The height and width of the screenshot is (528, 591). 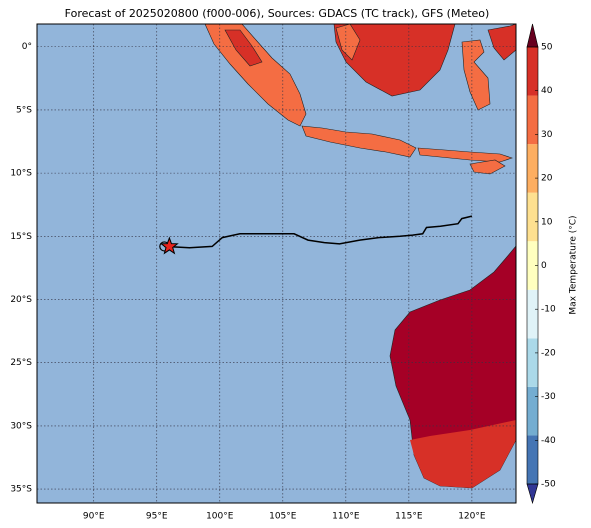 What do you see at coordinates (548, 441) in the screenshot?
I see `colorbar-tick-label: -40` at bounding box center [548, 441].